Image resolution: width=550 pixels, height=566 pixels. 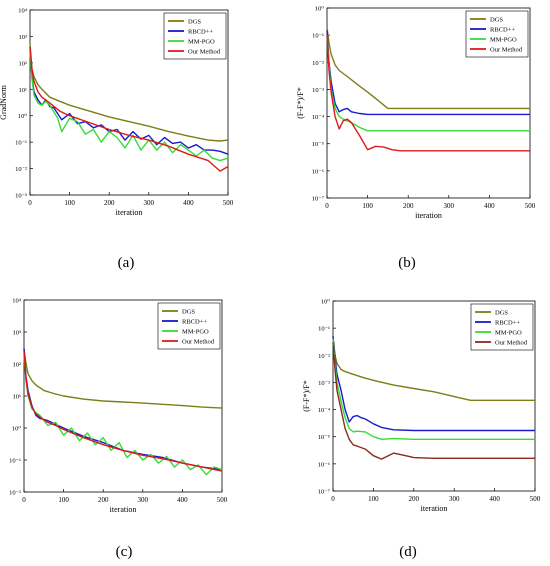 What do you see at coordinates (407, 263) in the screenshot?
I see `caption-b: (b)` at bounding box center [407, 263].